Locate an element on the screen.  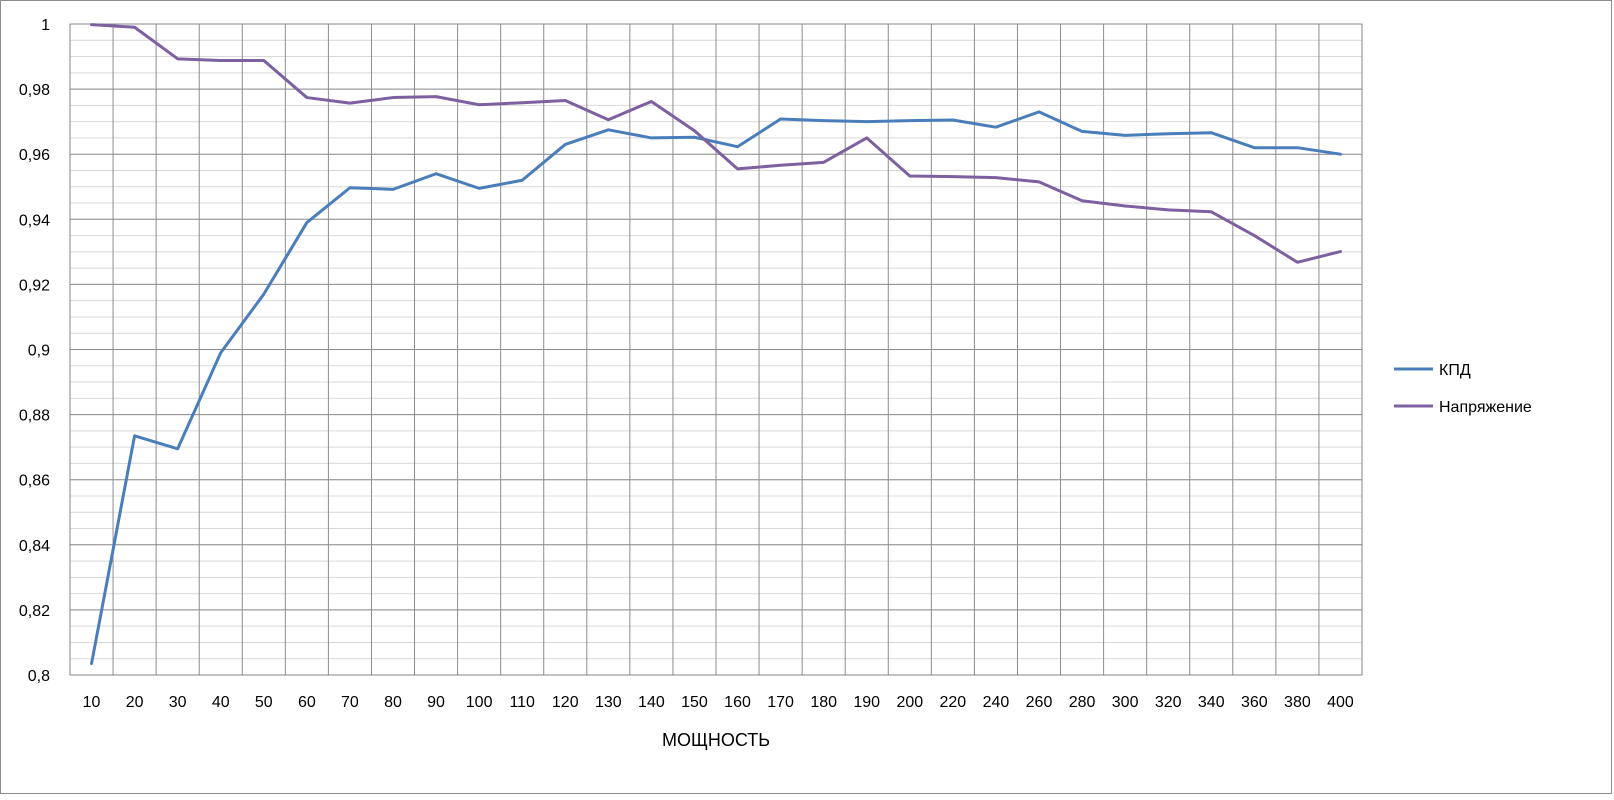
x-tick-label: 190 is located at coordinates (866, 702).